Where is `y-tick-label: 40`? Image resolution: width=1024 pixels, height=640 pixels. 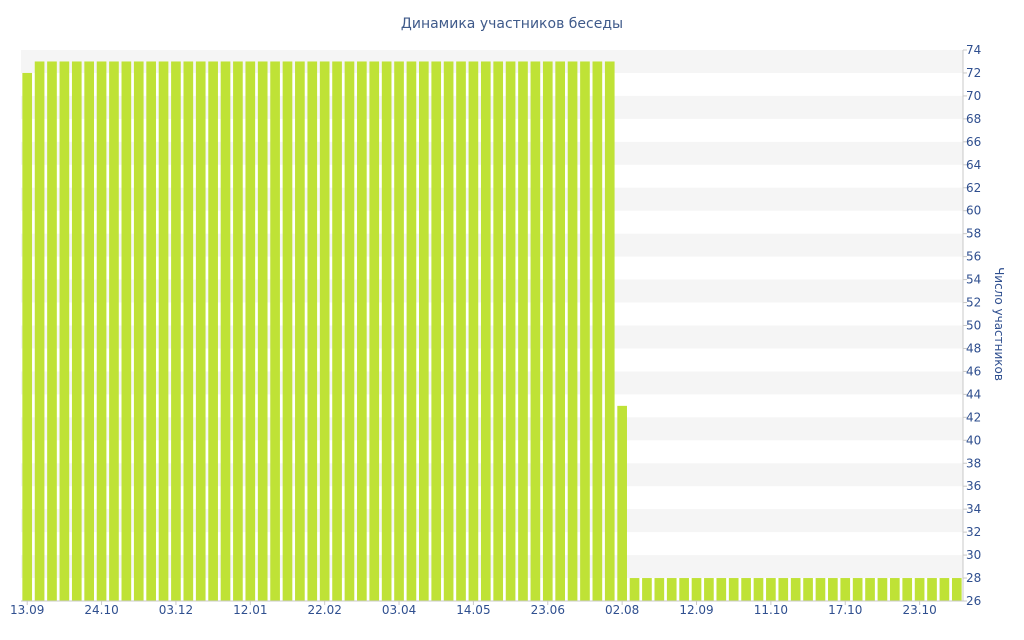
y-tick-label: 40 is located at coordinates (973, 440).